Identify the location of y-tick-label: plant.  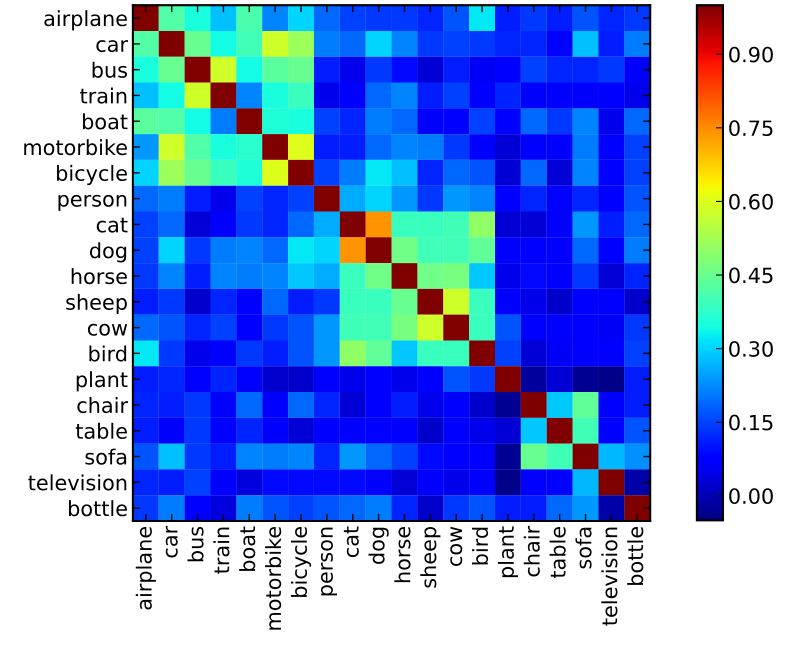
(102, 381).